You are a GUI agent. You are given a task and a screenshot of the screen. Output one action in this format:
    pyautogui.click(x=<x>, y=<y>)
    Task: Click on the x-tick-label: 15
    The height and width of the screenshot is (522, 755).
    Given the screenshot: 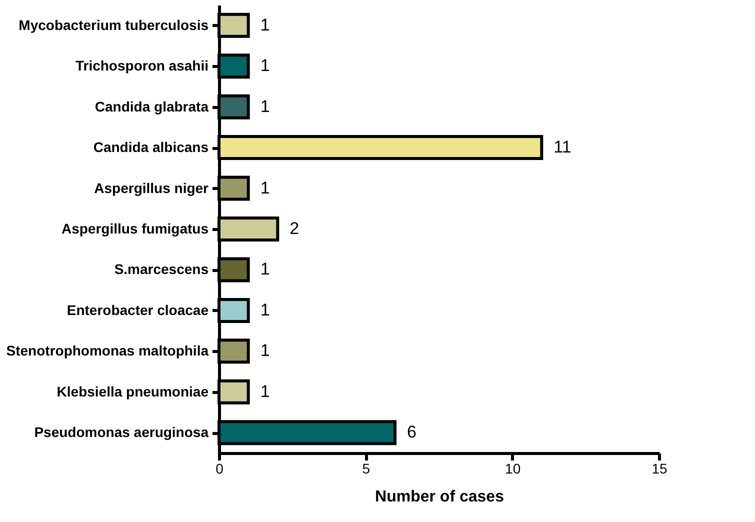 What is the action you would take?
    pyautogui.click(x=660, y=468)
    